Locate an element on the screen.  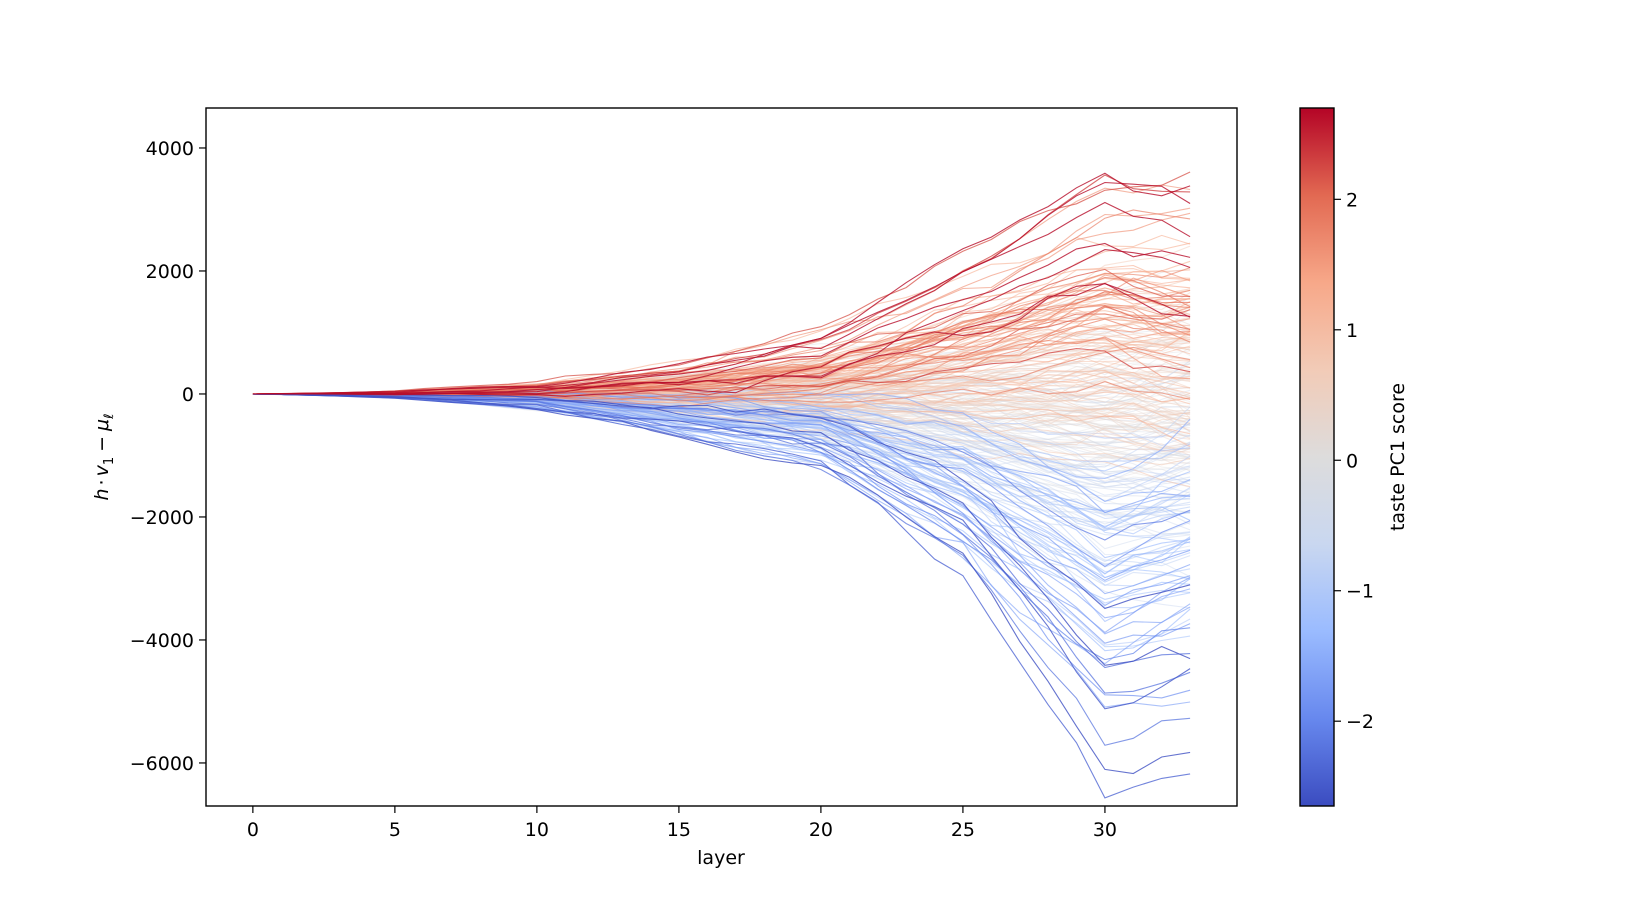
y-tick-label: 0 is located at coordinates (188, 395).